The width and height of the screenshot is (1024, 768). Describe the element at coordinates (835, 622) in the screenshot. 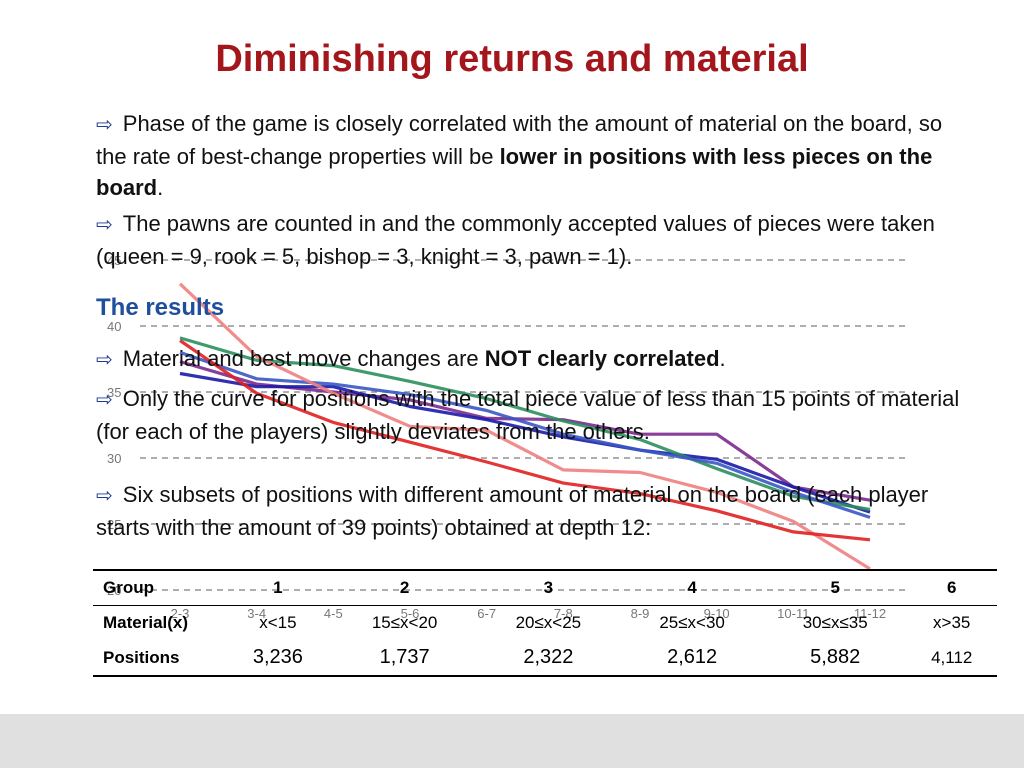

I see `table-cell: 30≤x≤35` at that location.